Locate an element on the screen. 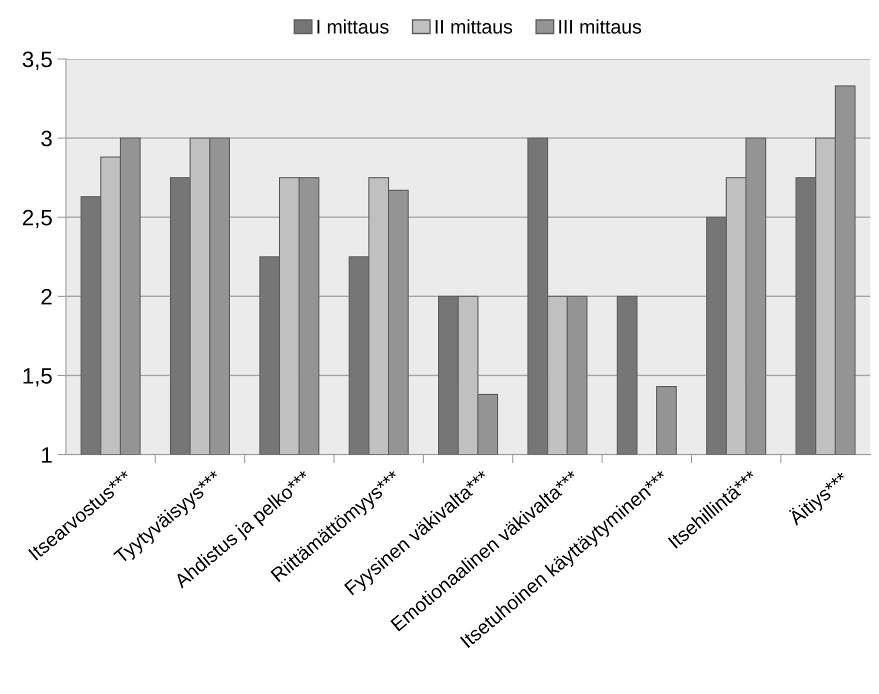 The image size is (879, 694). y-tick-label: 1,5 is located at coordinates (38, 377).